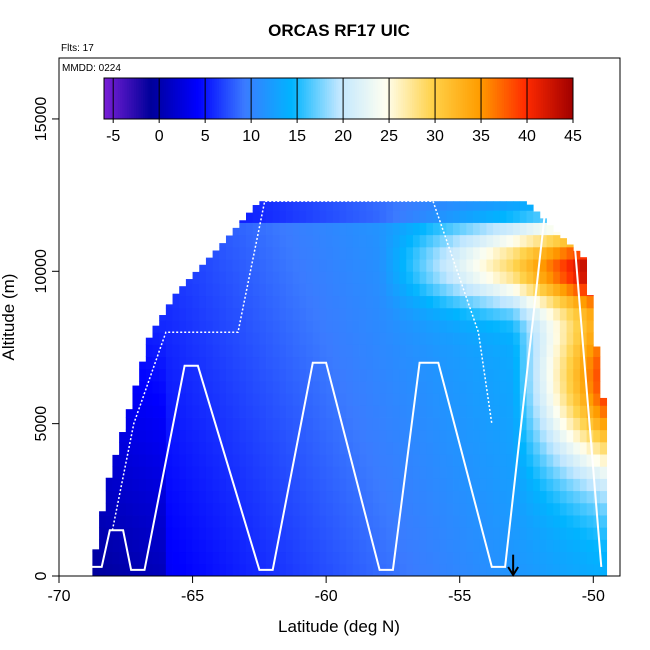  What do you see at coordinates (41, 271) in the screenshot?
I see `y-tick-label: 10000` at bounding box center [41, 271].